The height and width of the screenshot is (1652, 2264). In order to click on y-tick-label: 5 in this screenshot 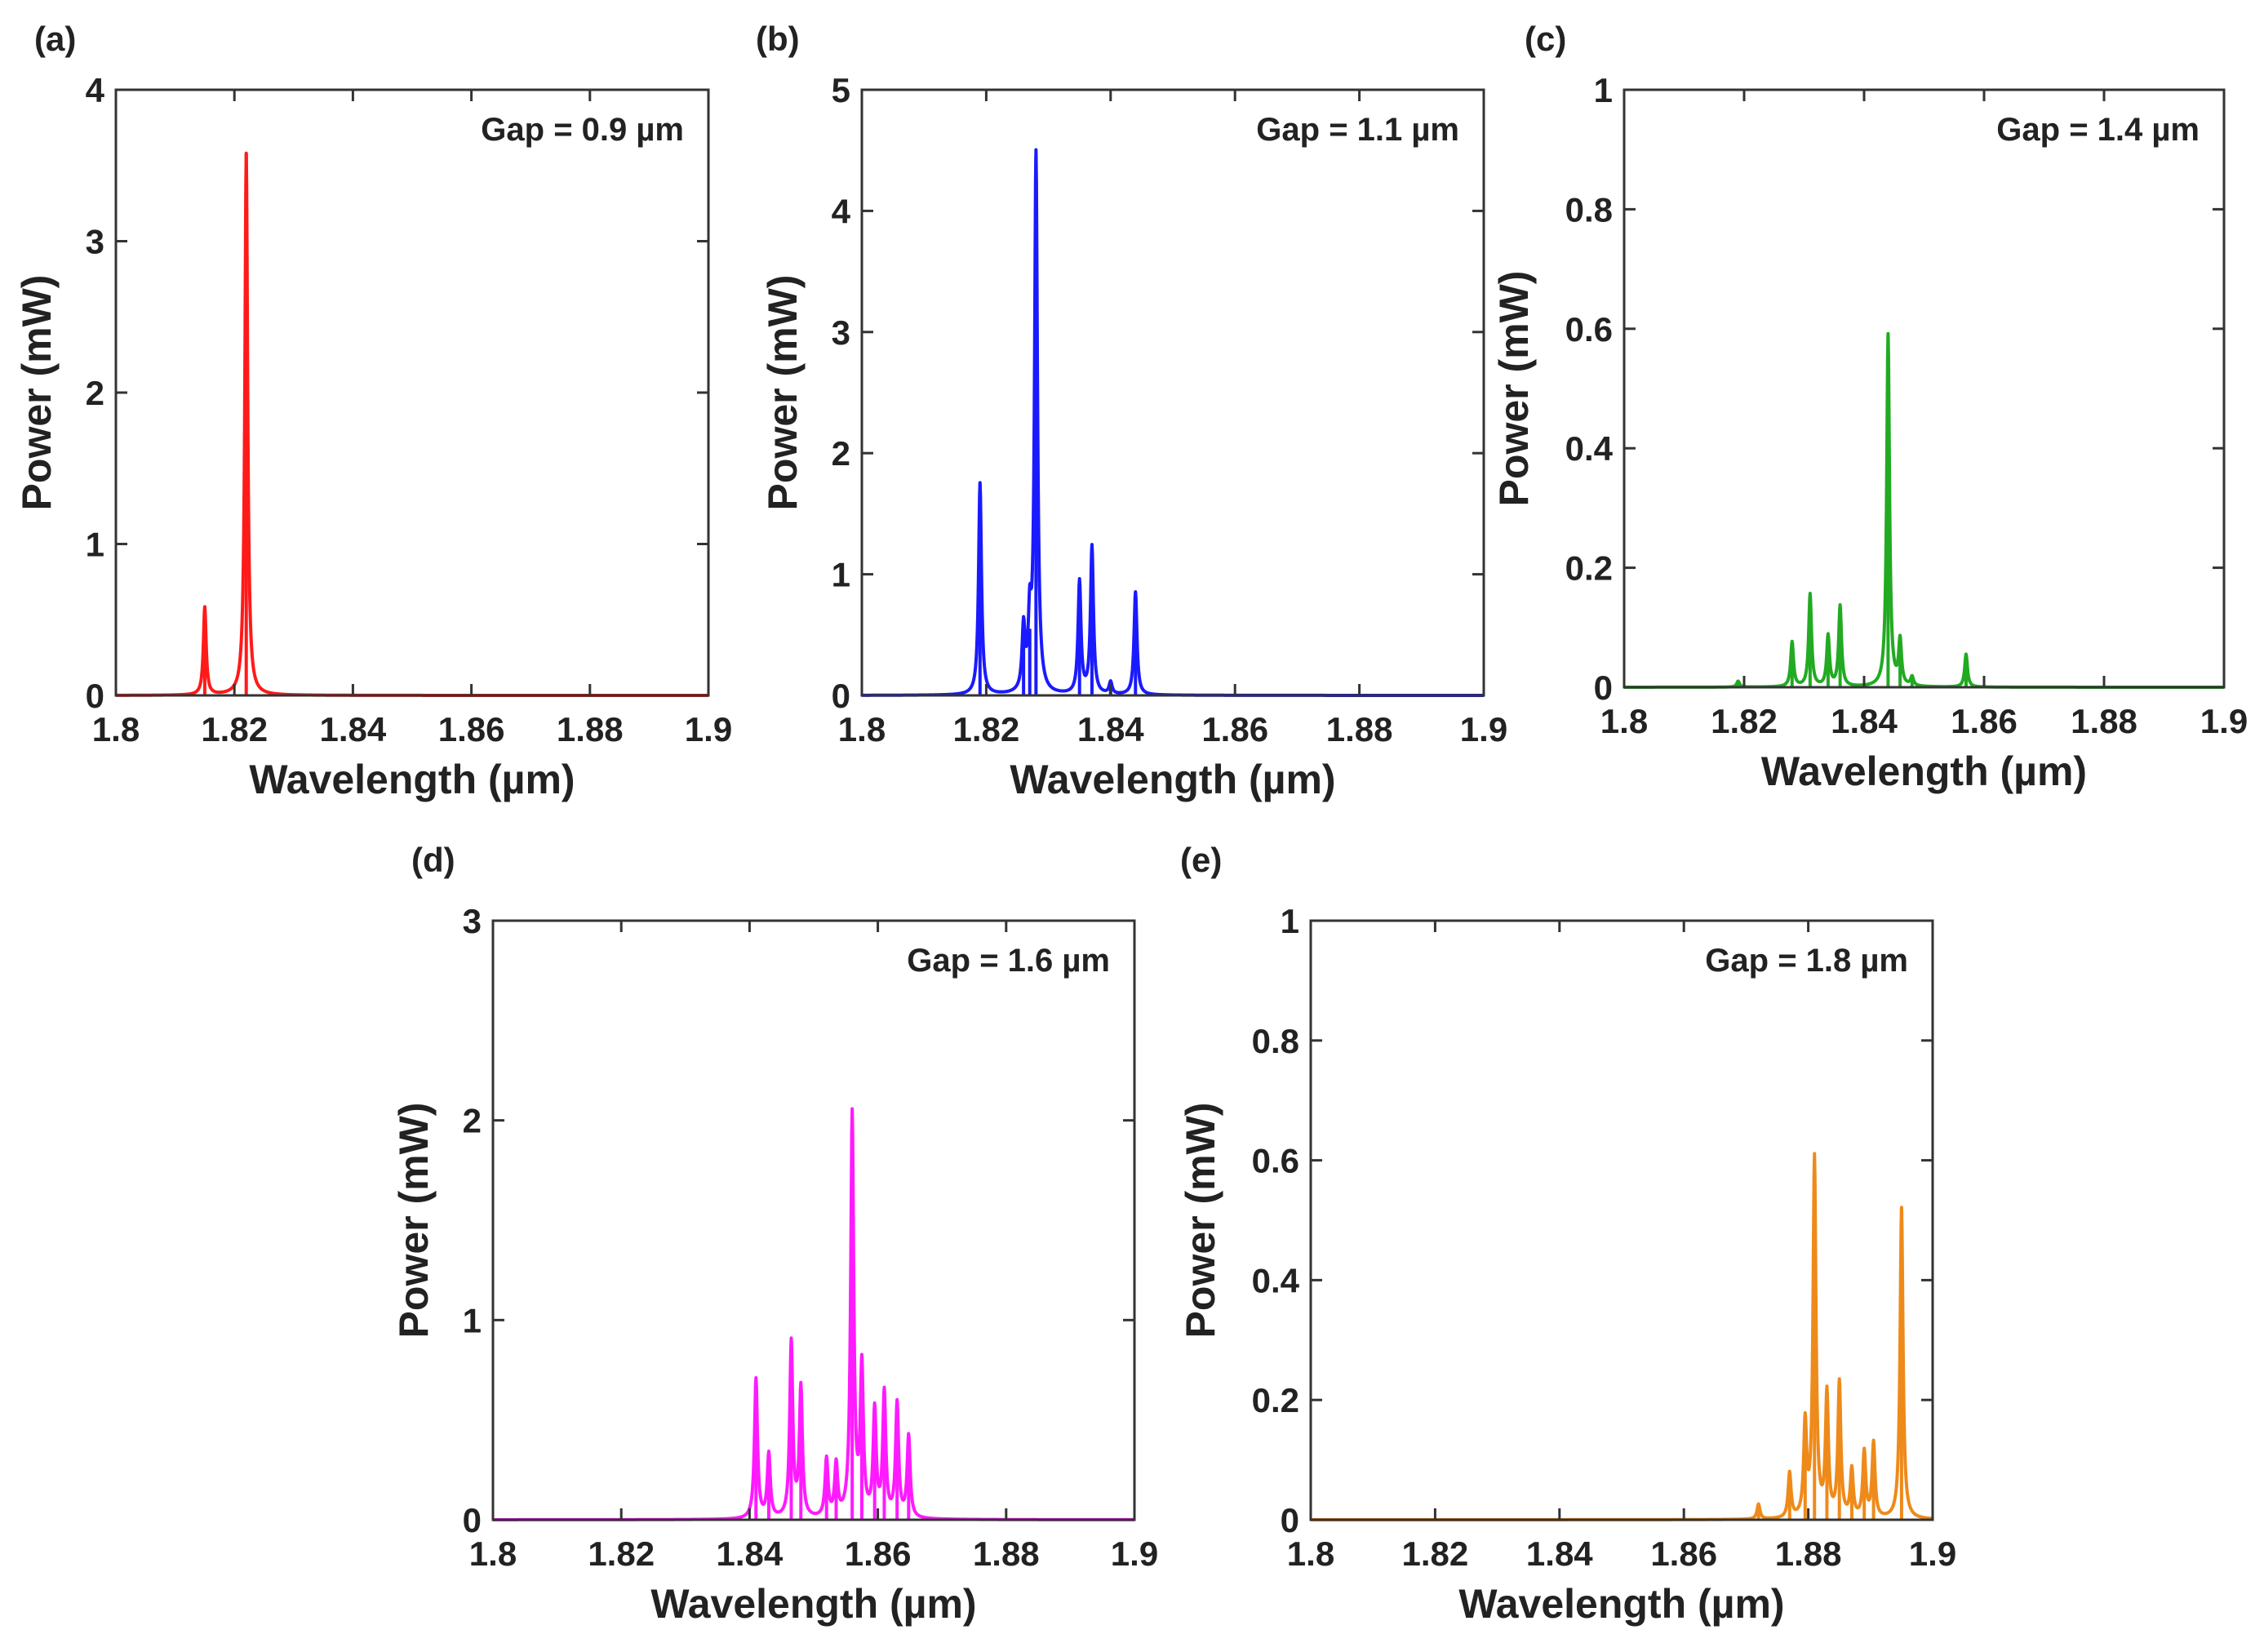, I will do `click(841, 90)`.